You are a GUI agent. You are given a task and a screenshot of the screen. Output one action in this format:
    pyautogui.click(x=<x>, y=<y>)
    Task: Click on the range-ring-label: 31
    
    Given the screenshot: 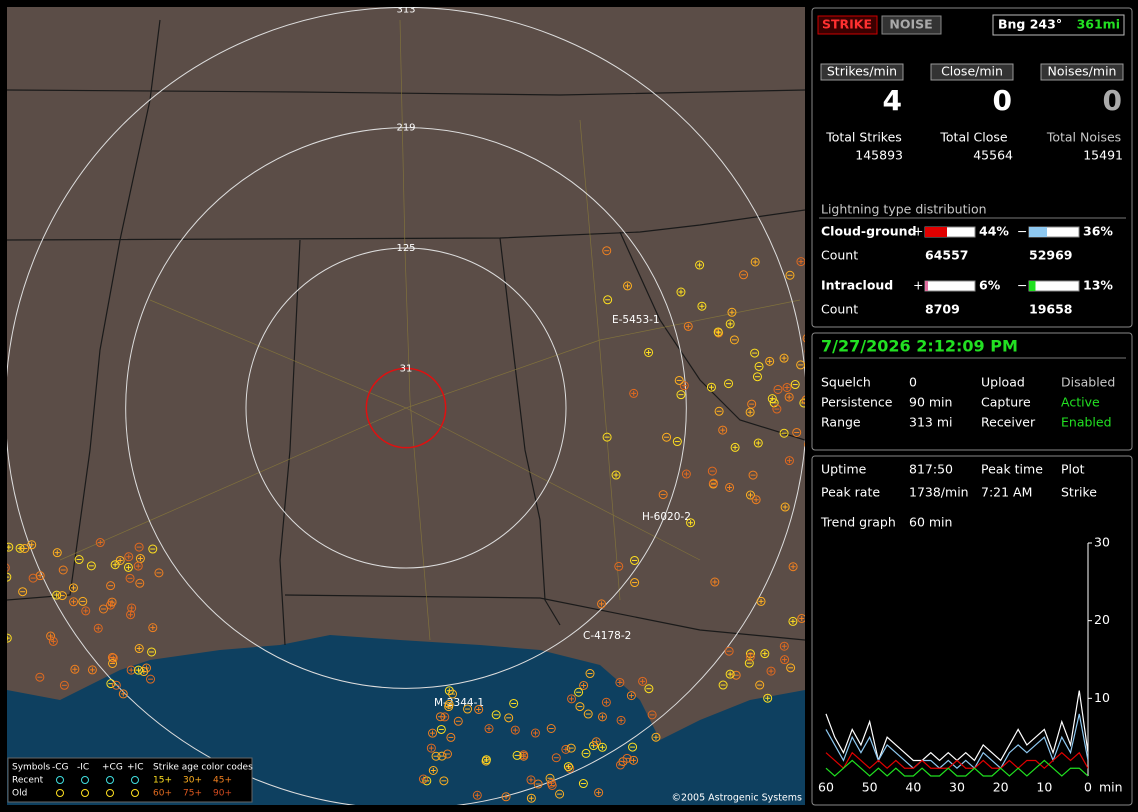 What is the action you would take?
    pyautogui.click(x=406, y=368)
    